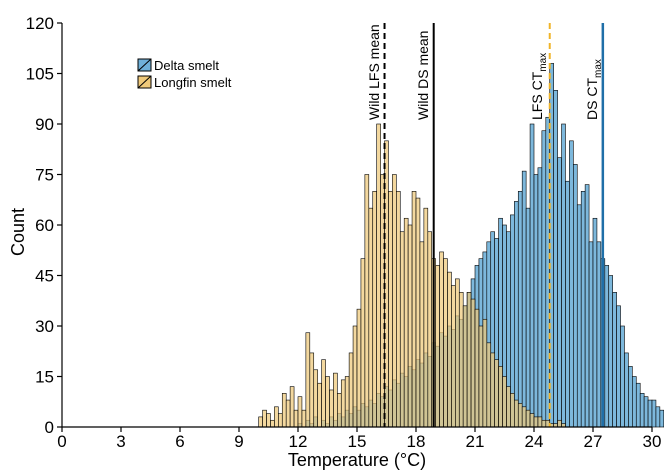 This screenshot has width=664, height=471. I want to click on legend-swatch-longfin-hatch, so click(144, 82).